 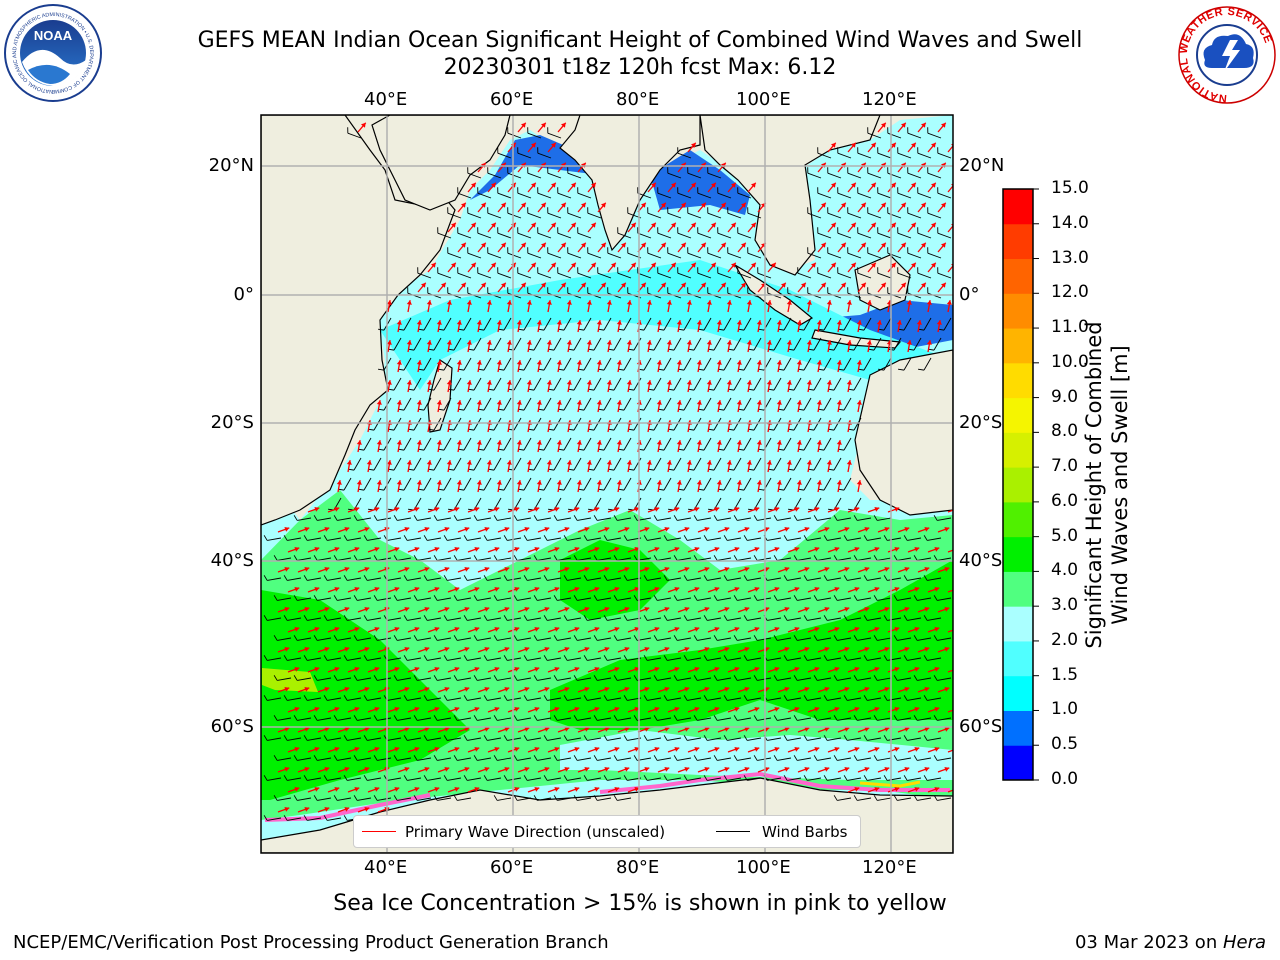 I want to click on lat-label-right-60s: 60°S, so click(x=981, y=726).